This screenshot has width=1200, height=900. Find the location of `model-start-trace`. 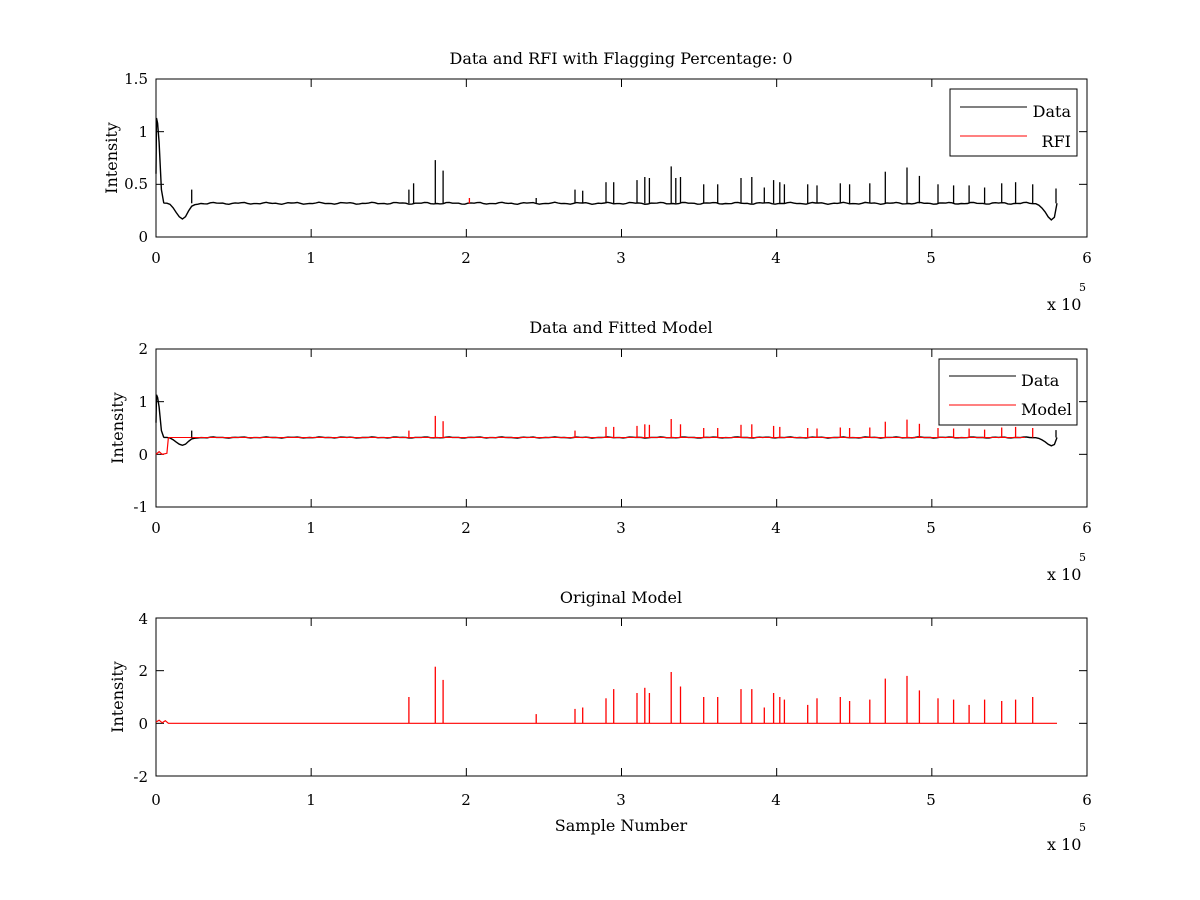

model-start-trace is located at coordinates (162, 446).